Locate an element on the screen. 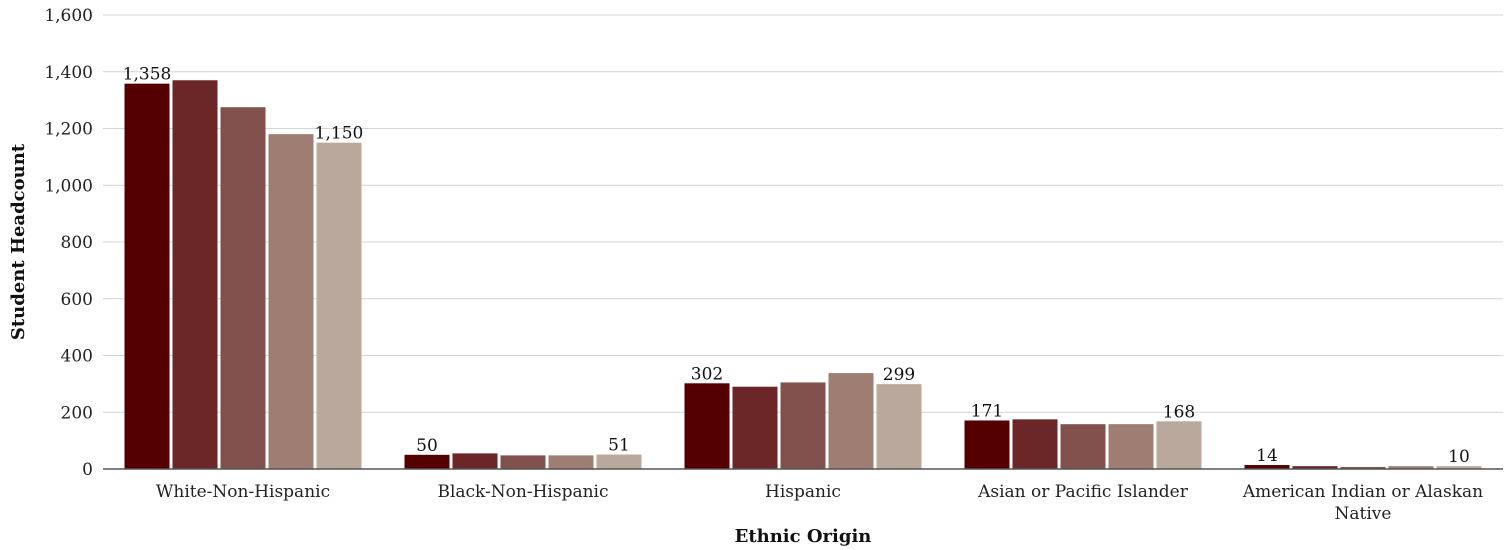 This screenshot has height=550, width=1510. data-label: 1,358 is located at coordinates (147, 75).